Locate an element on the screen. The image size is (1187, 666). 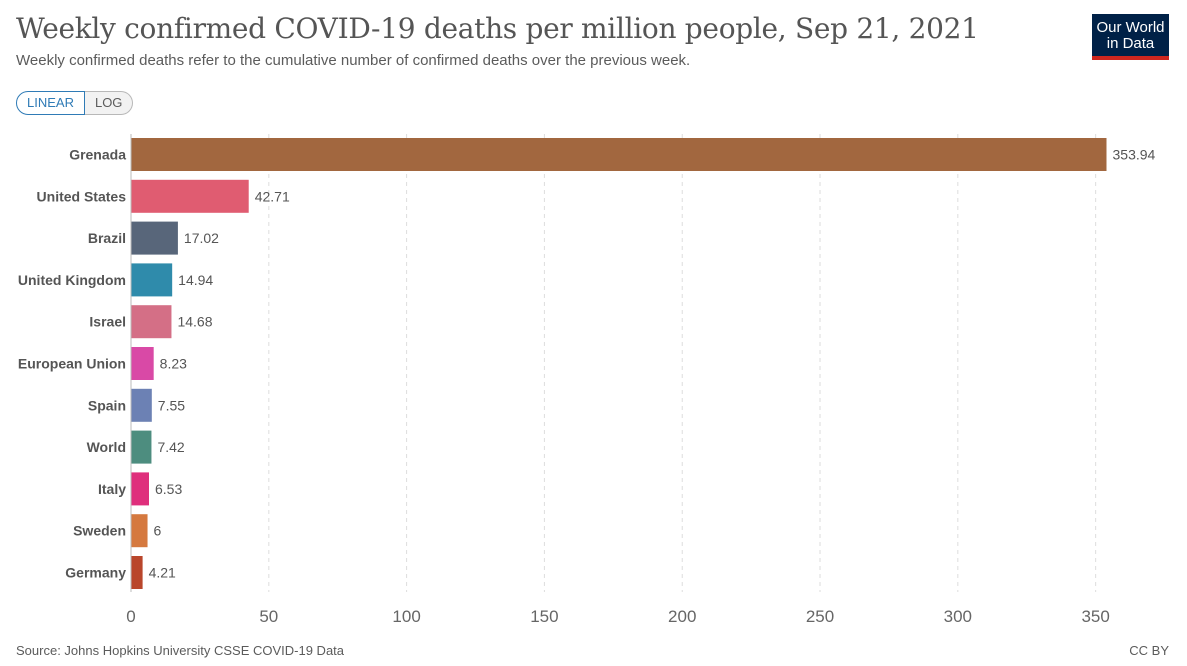
log-button: LOG is located at coordinates (109, 103).